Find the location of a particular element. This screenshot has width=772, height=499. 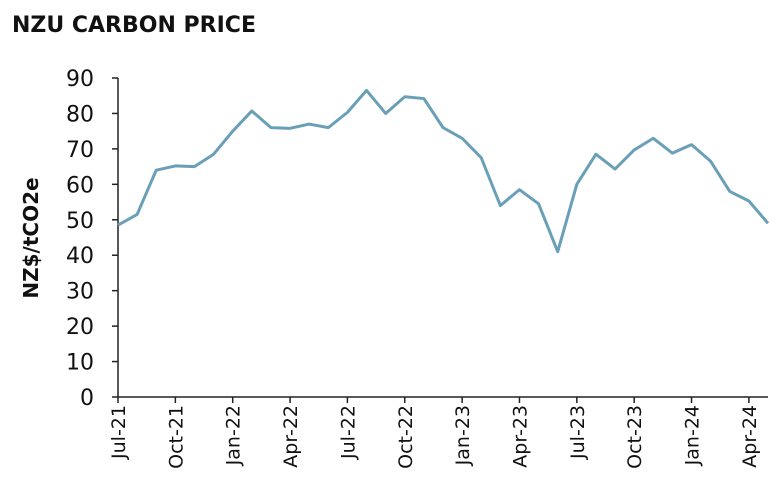

y-axis-label: NZ$/tCO2e is located at coordinates (31, 237).